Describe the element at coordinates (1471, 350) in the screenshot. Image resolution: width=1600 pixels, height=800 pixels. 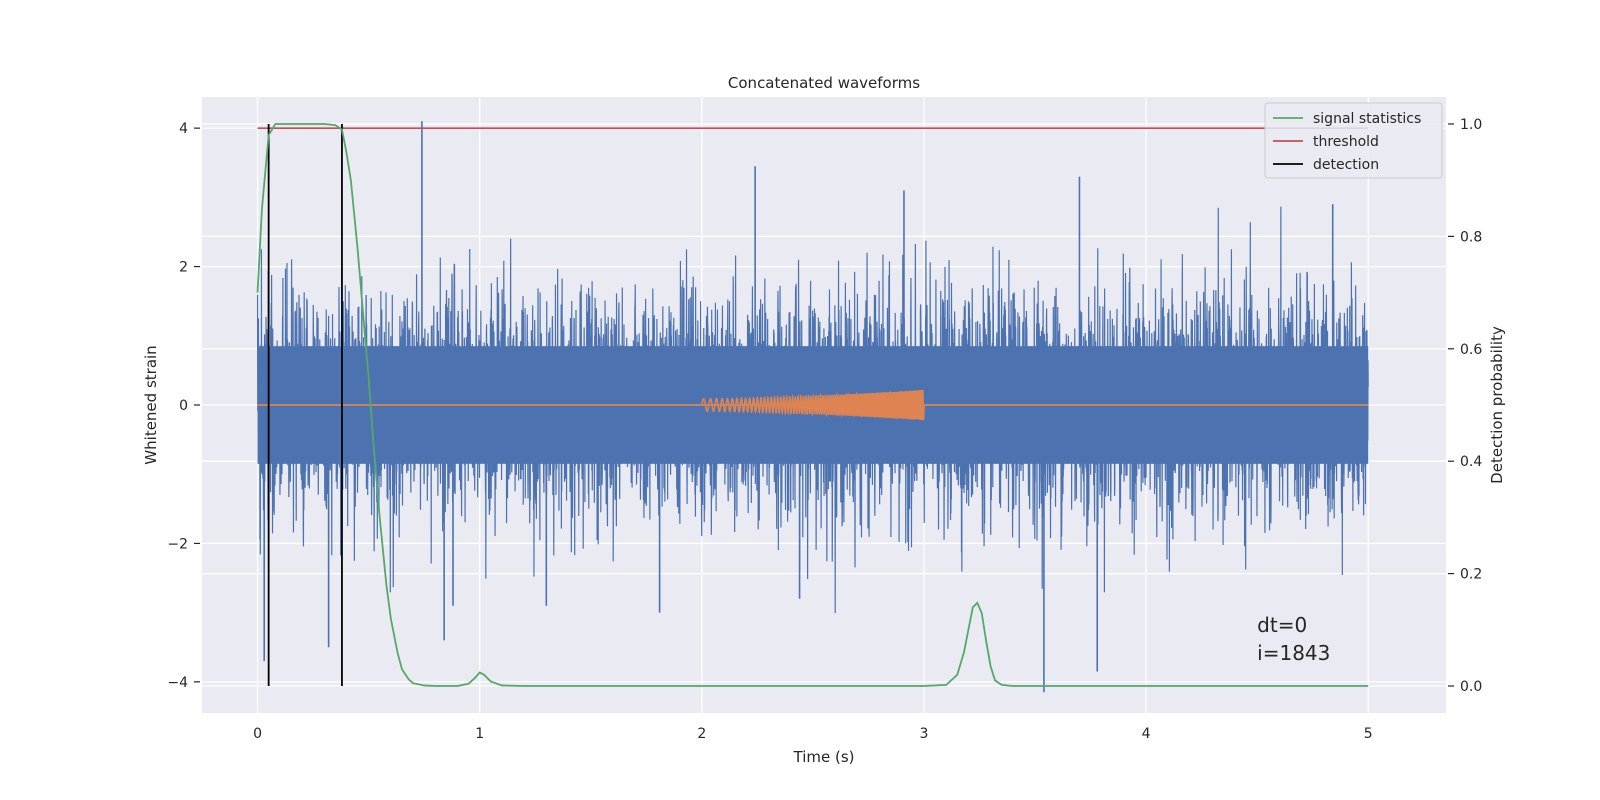
I see `y2-tick-label: 0.6` at that location.